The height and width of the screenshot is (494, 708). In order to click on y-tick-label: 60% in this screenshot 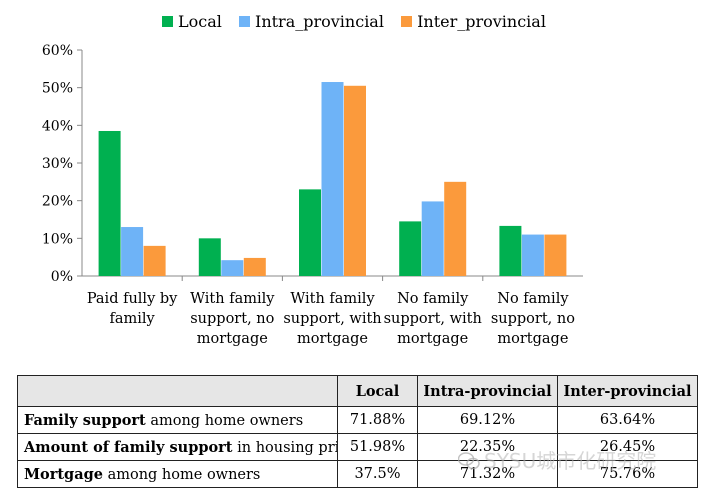, I will do `click(57, 51)`.